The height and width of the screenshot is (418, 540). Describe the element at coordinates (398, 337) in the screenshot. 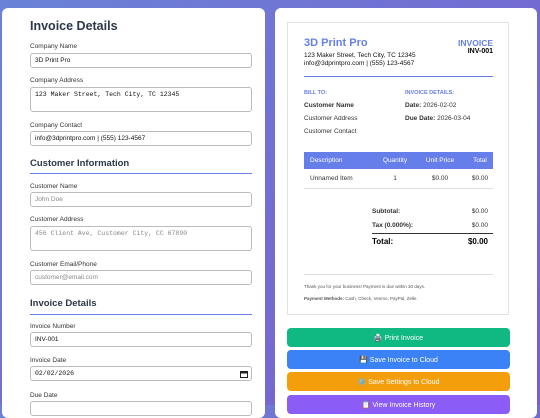

I see `print-button: 🖨️ Print Invoice` at that location.